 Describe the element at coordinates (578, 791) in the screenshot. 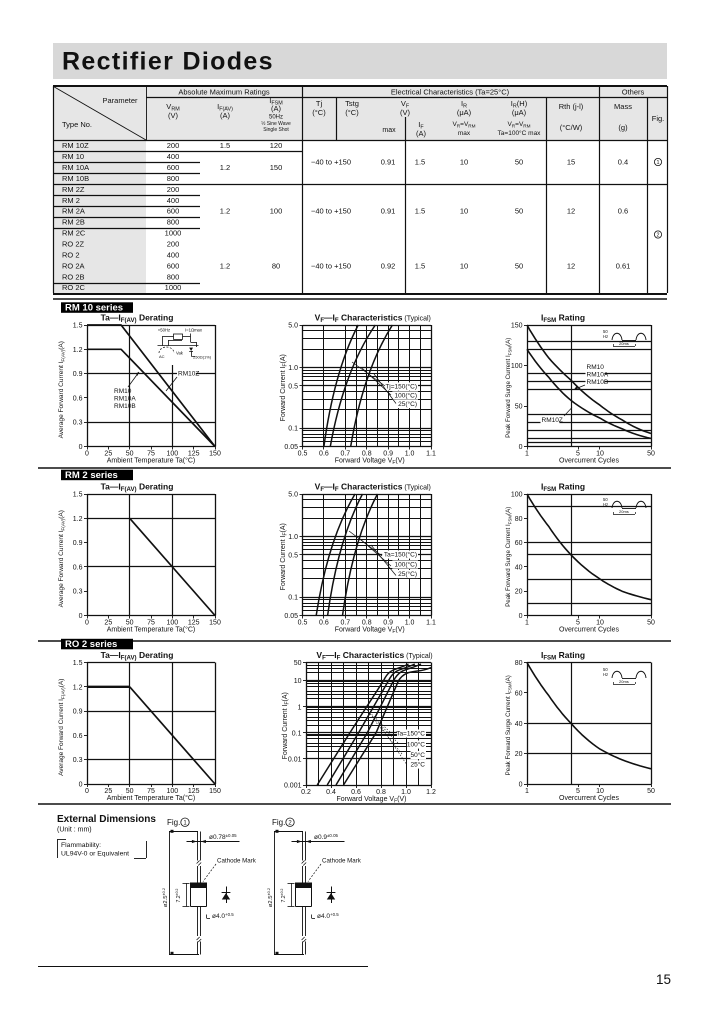

I see `svg-text: 5` at that location.